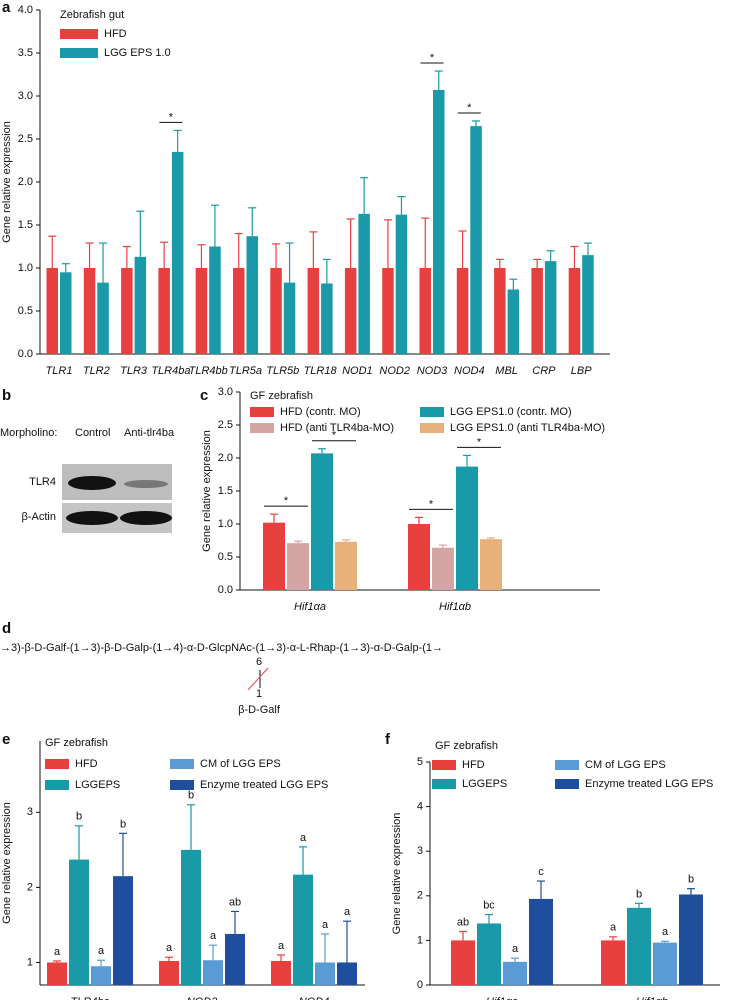 This screenshot has width=755, height=1000. Describe the element at coordinates (123, 824) in the screenshot. I see `significance-letter: b` at that location.